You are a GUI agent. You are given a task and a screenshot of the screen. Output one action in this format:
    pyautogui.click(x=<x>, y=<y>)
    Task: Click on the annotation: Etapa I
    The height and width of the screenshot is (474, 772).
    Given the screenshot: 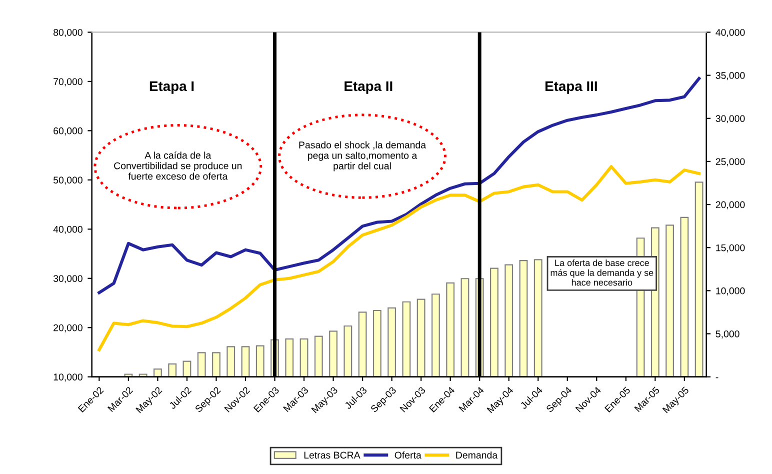 What is the action you would take?
    pyautogui.click(x=172, y=87)
    